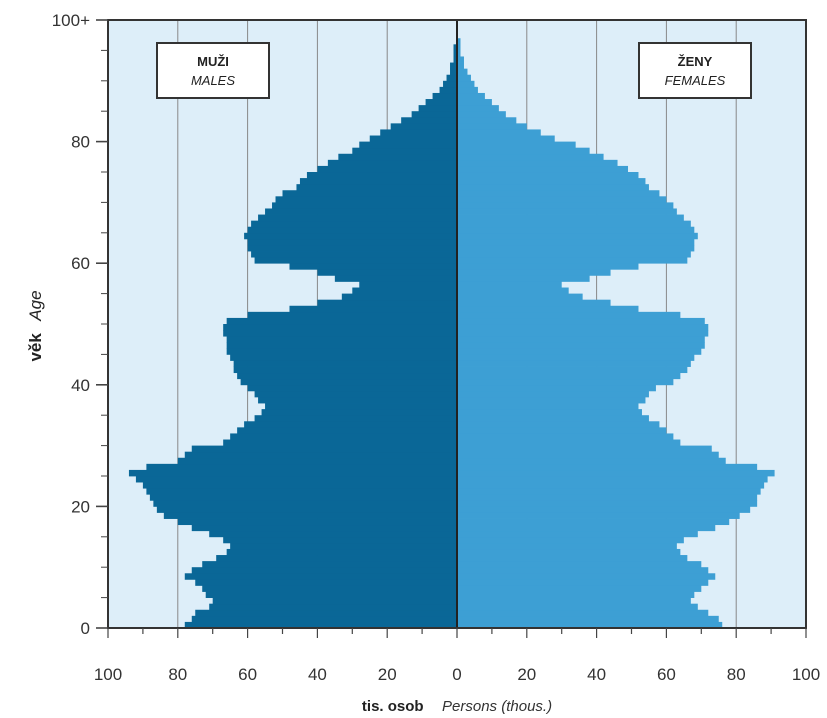 Image resolution: width=827 pixels, height=718 pixels. I want to click on x-tick-label-3: 40, so click(317, 674).